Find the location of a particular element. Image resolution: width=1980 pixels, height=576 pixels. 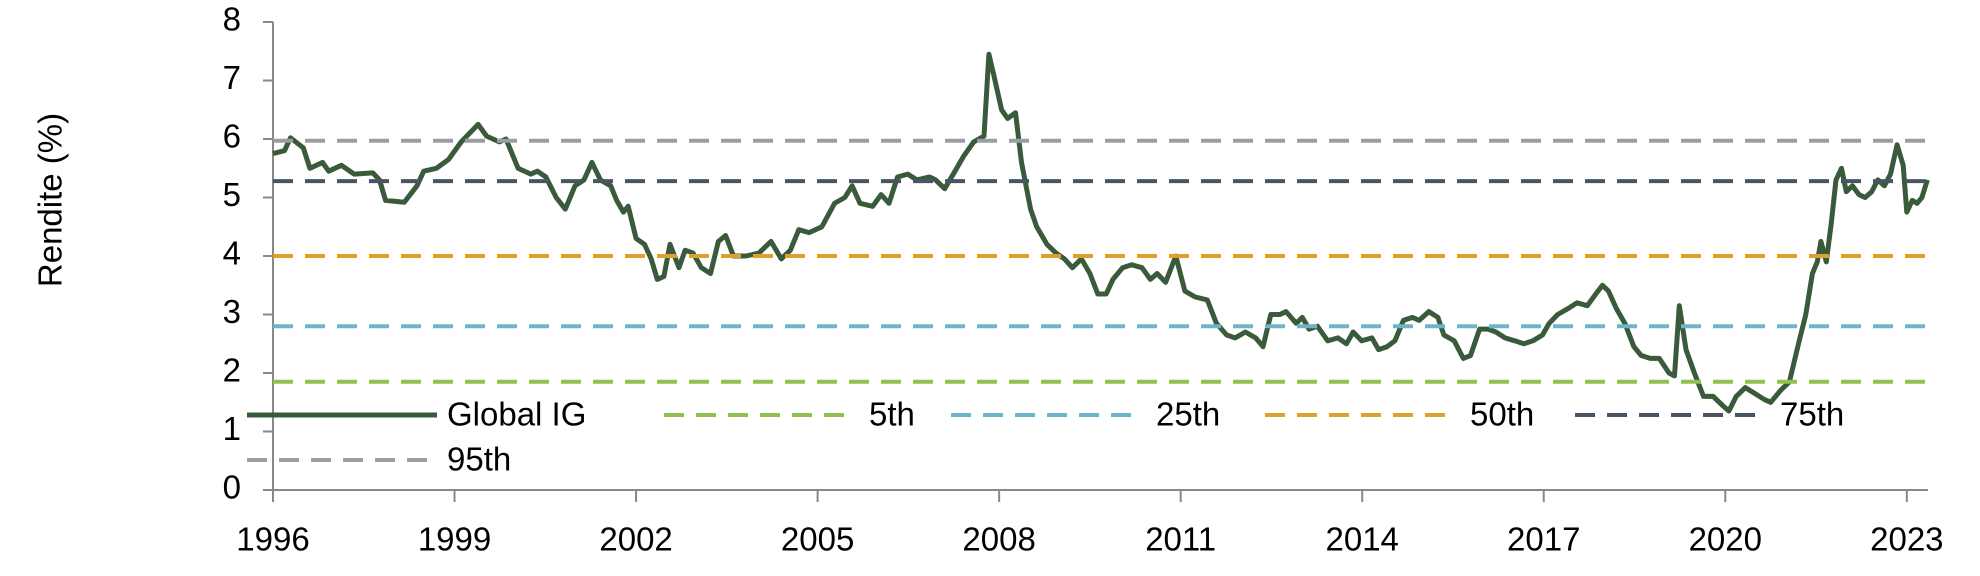

y-tick-label: 8 is located at coordinates (232, 19).